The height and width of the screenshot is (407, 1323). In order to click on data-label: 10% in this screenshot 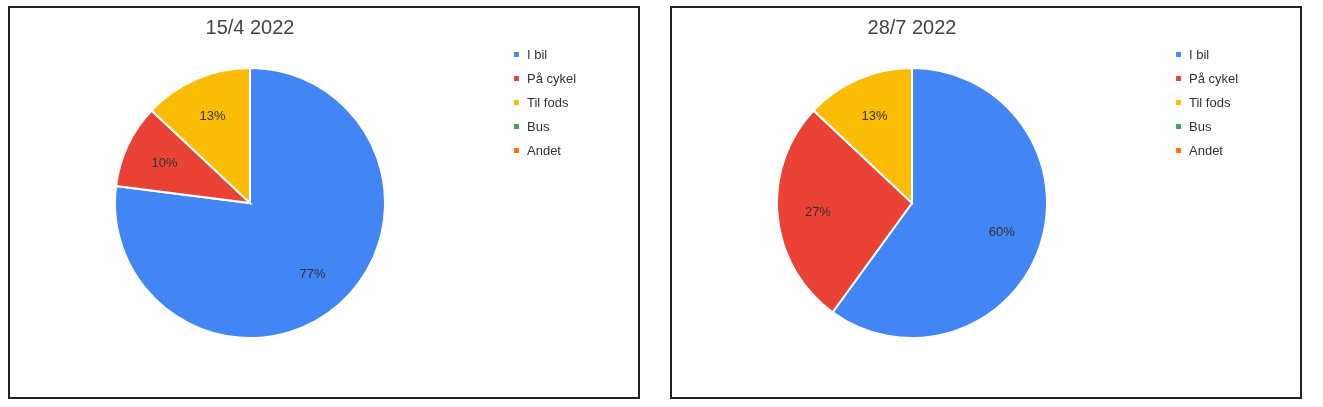, I will do `click(164, 162)`.